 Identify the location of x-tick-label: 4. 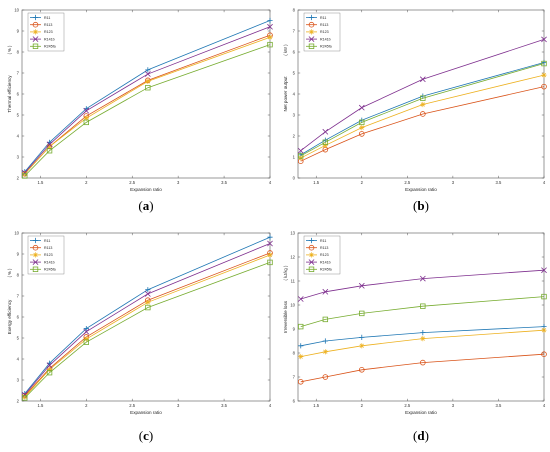
(544, 182).